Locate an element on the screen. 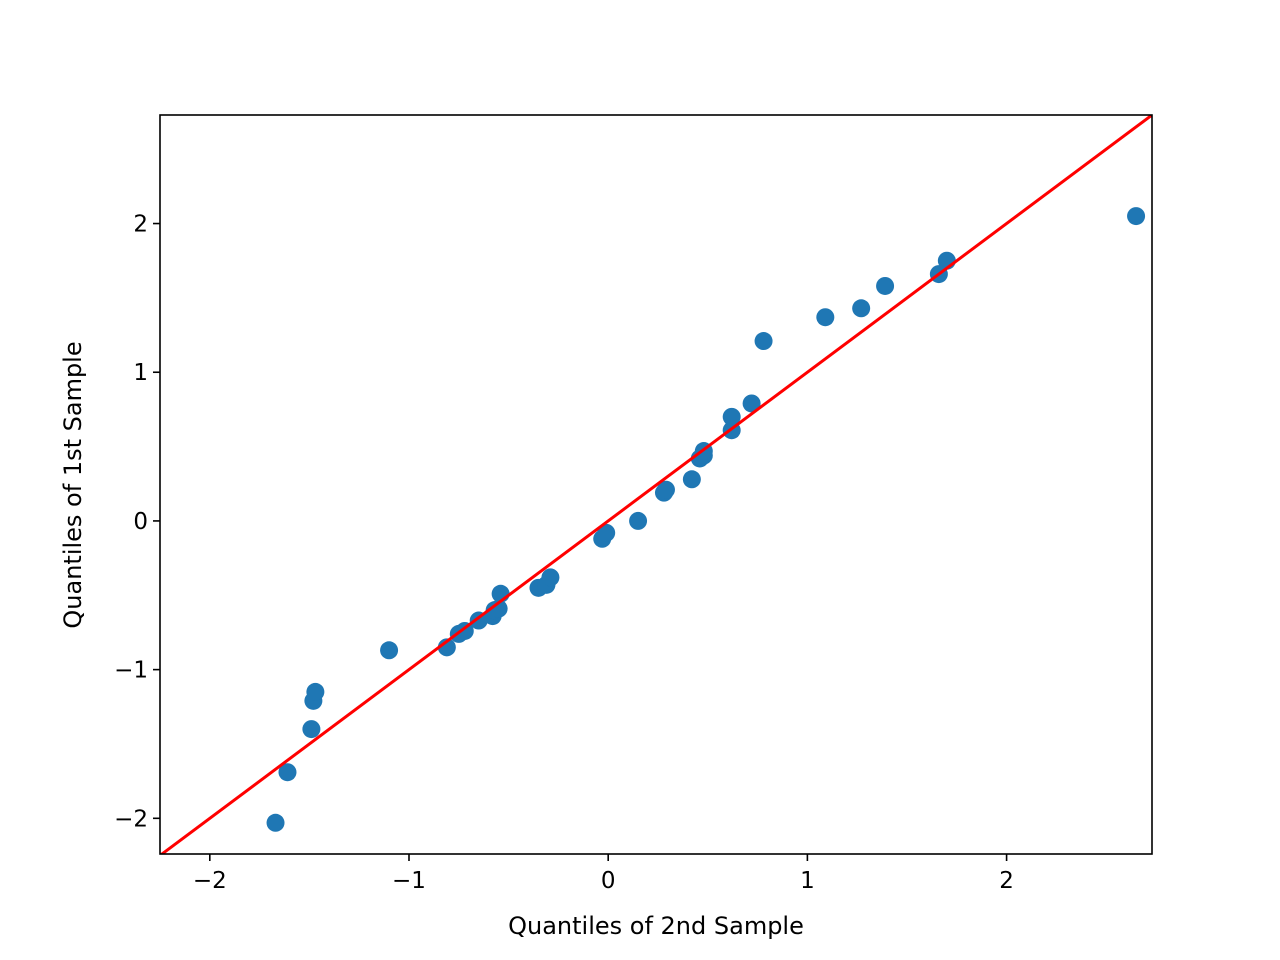  x-tick-label: 2 is located at coordinates (1006, 881).